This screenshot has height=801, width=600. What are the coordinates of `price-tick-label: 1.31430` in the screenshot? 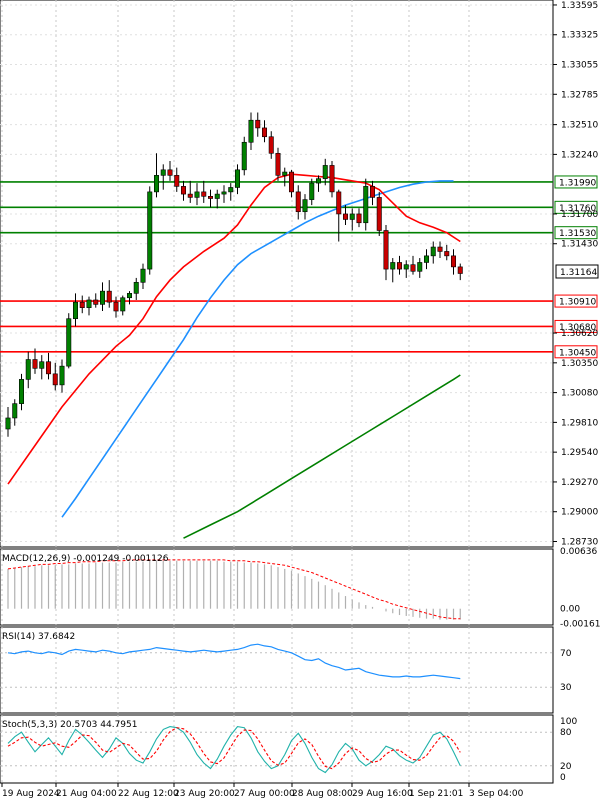 It's located at (579, 245).